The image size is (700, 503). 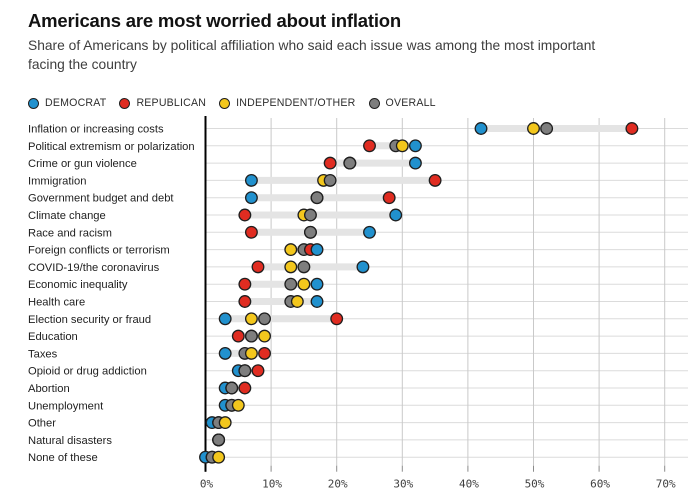 What do you see at coordinates (87, 372) in the screenshot?
I see `category-label: Opioid or drug addiction` at bounding box center [87, 372].